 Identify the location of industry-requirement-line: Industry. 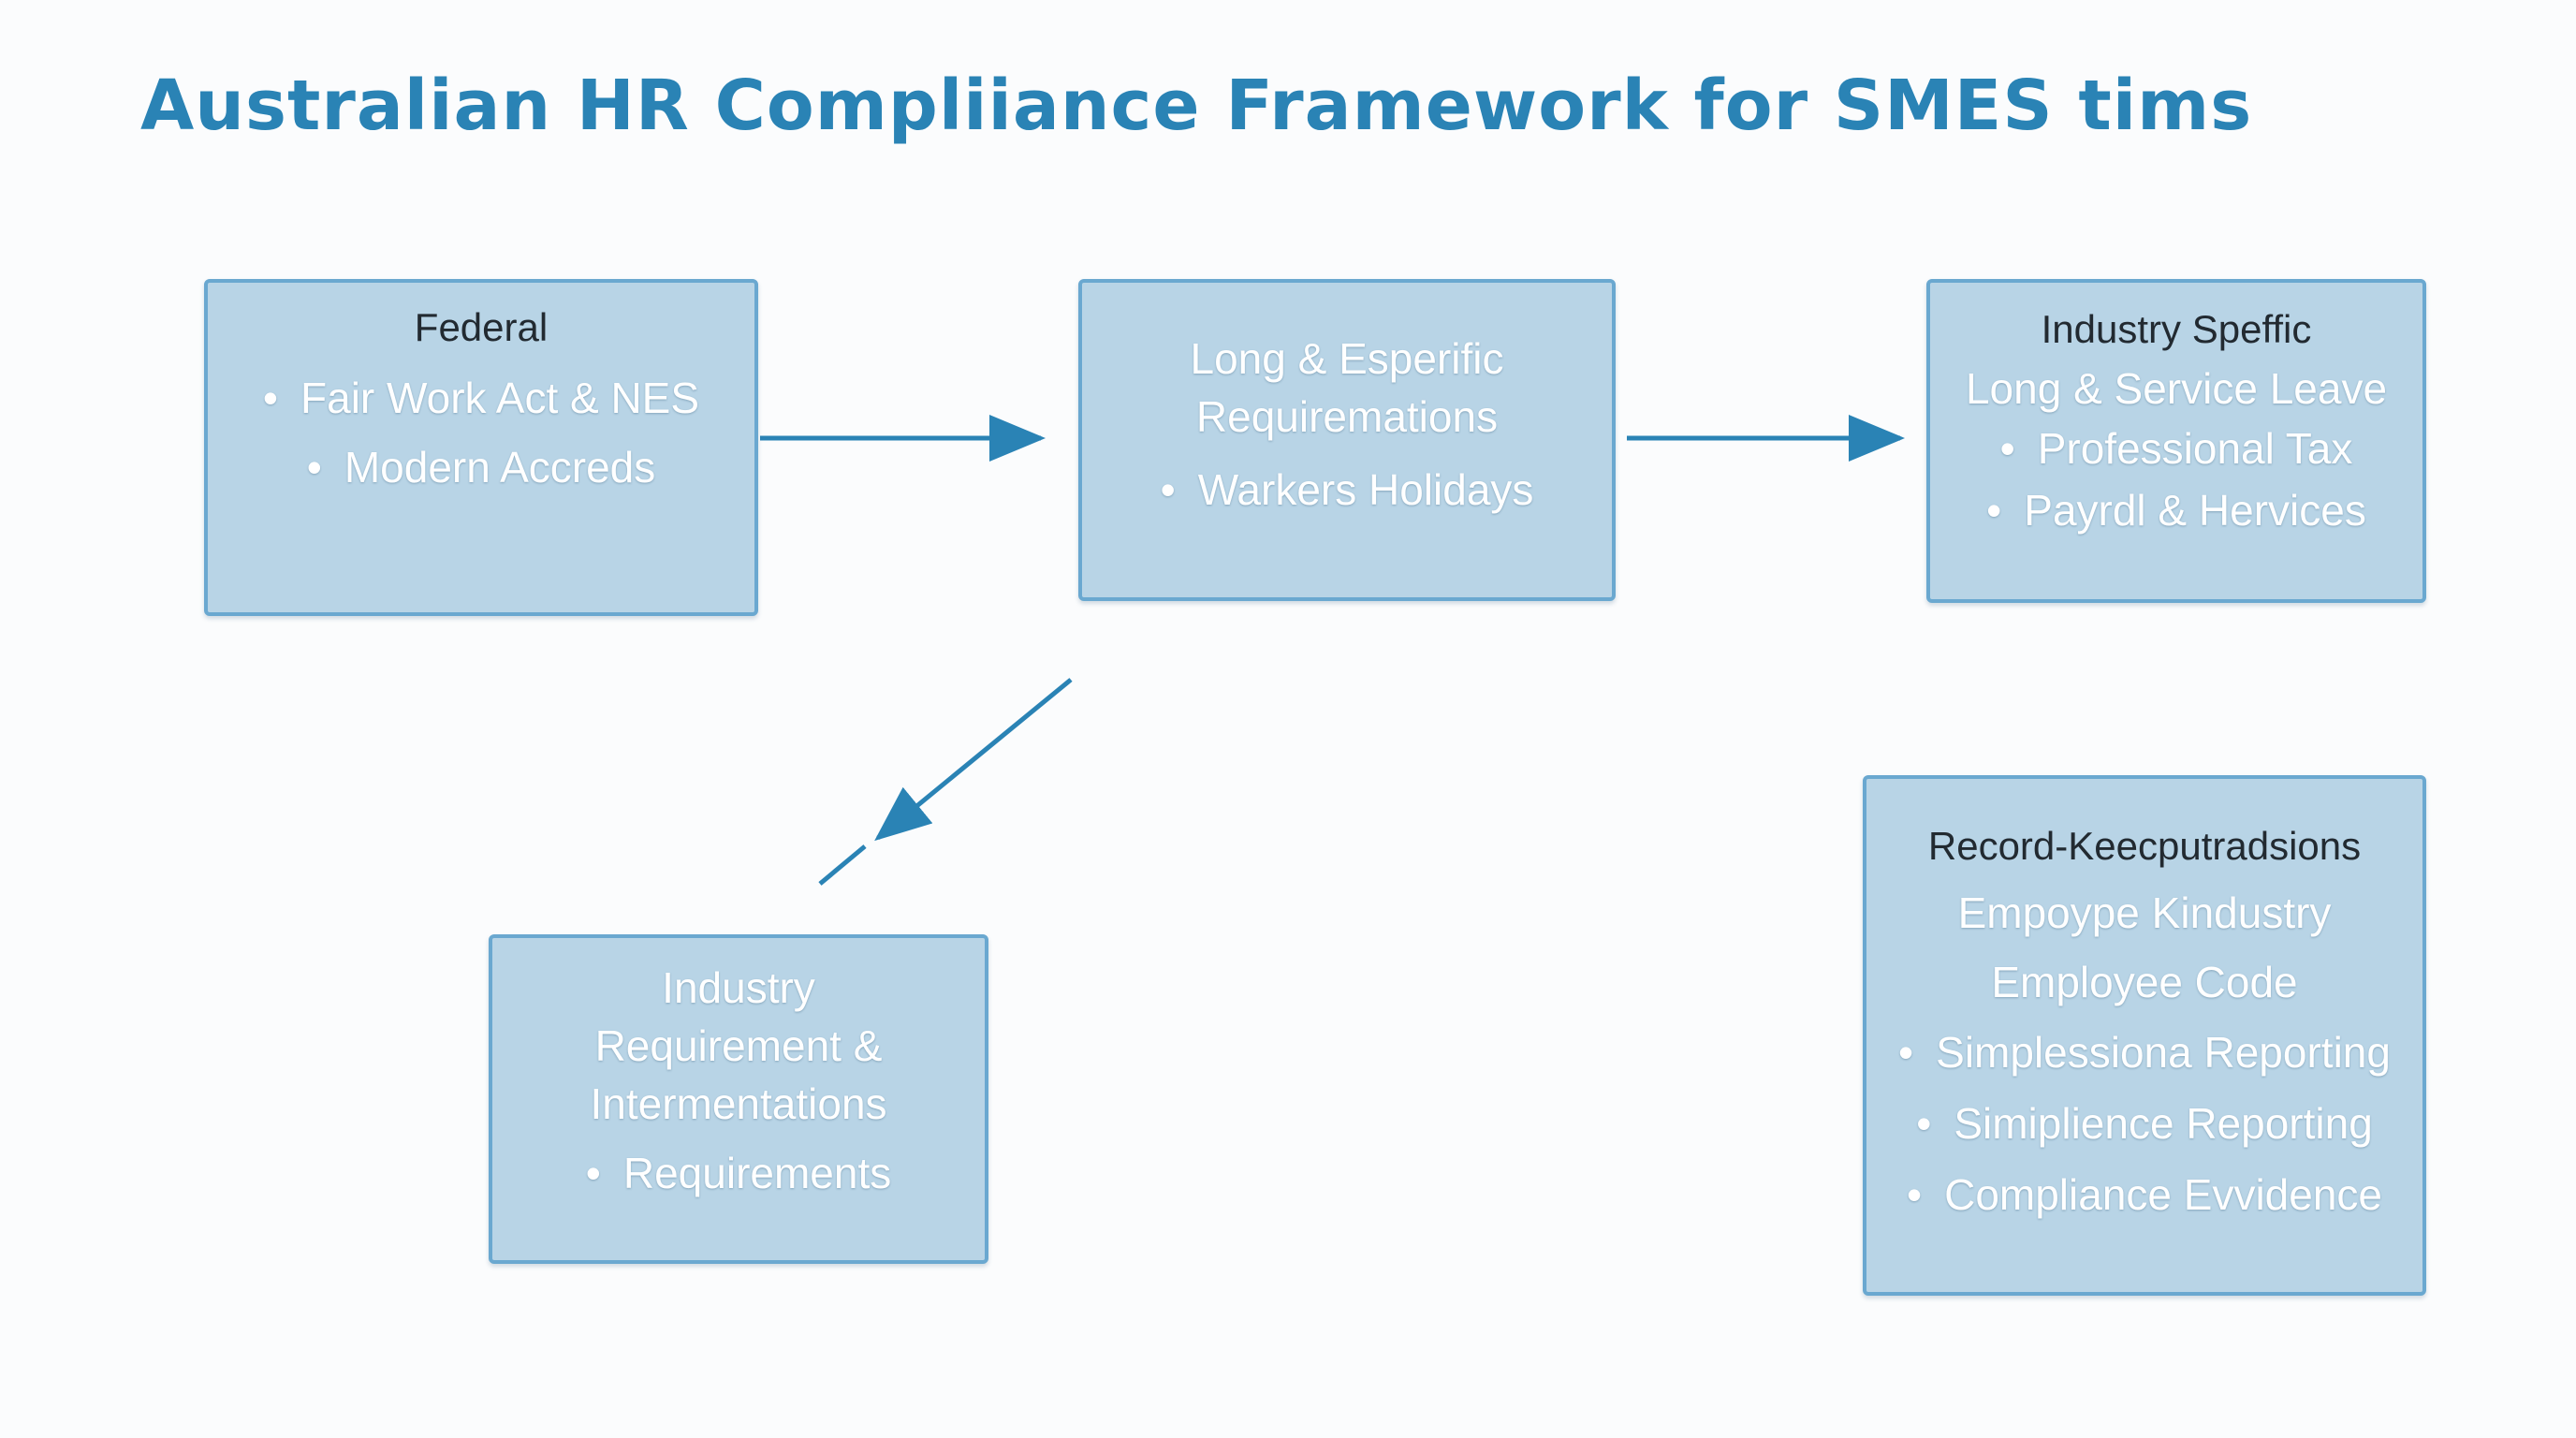
(738, 987).